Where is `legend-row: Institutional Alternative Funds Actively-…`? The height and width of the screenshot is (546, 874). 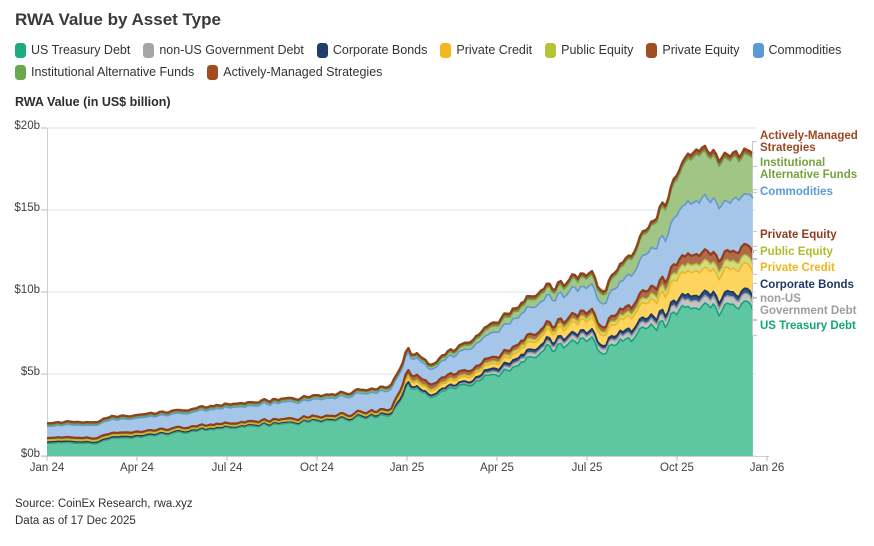
legend-row: Institutional Alternative Funds Actively-… is located at coordinates (410, 72).